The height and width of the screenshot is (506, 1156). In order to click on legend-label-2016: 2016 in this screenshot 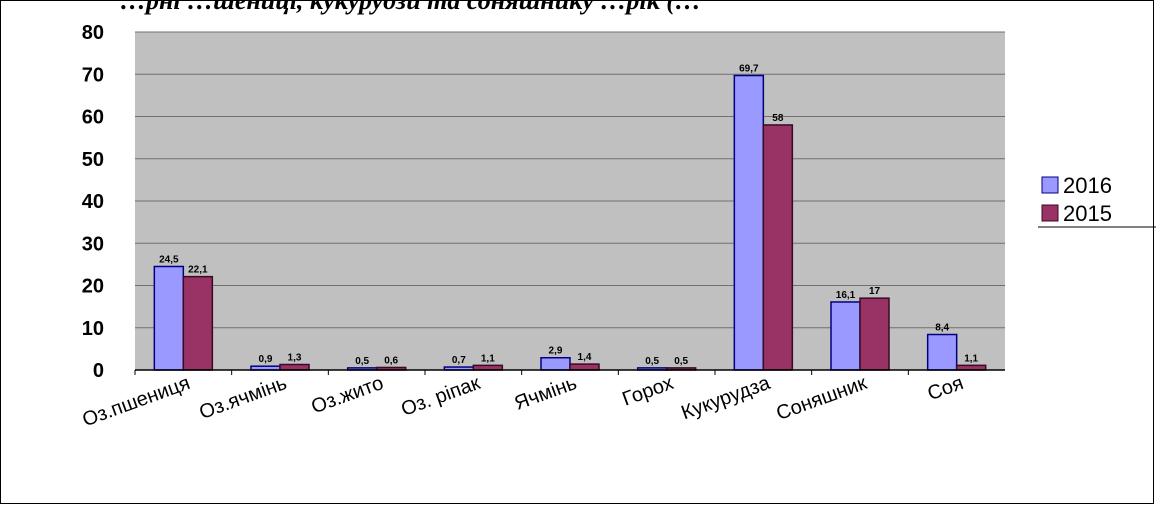, I will do `click(1087, 185)`.